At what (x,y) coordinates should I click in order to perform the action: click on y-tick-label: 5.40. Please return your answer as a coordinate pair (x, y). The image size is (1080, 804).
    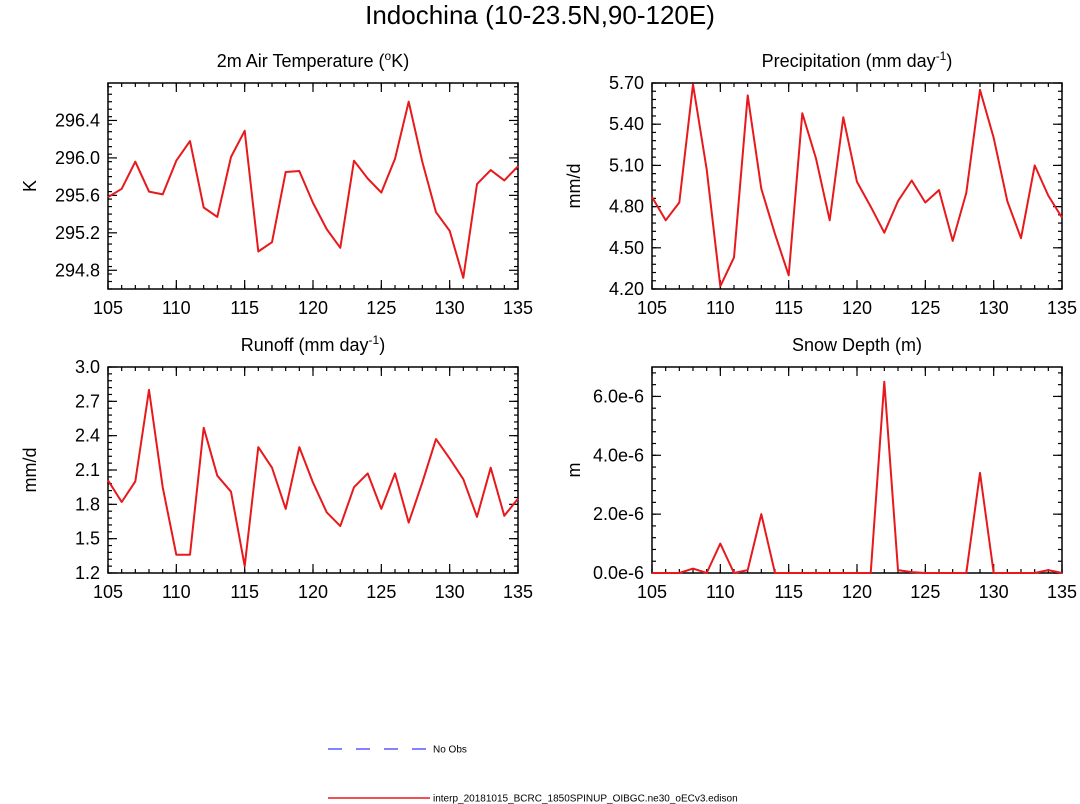
    Looking at the image, I should click on (626, 124).